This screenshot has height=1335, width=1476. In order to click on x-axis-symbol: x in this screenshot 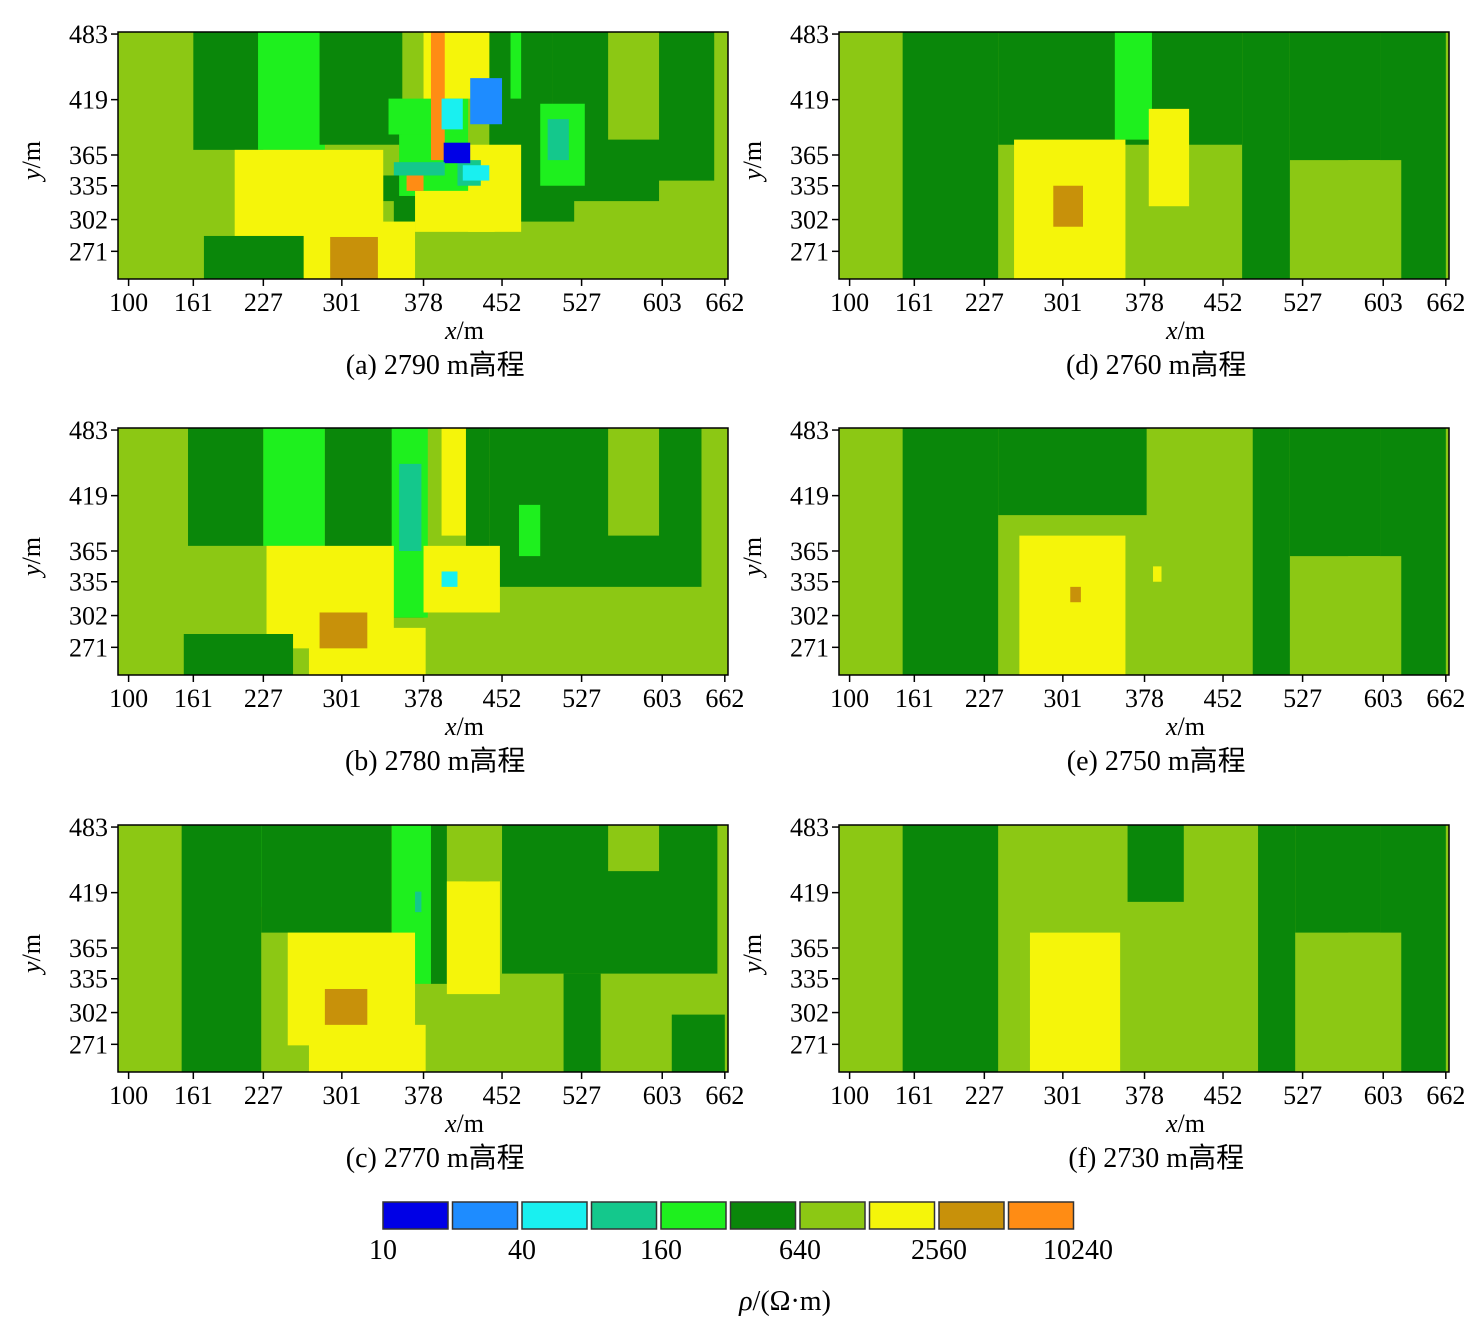, I will do `click(1171, 1123)`.